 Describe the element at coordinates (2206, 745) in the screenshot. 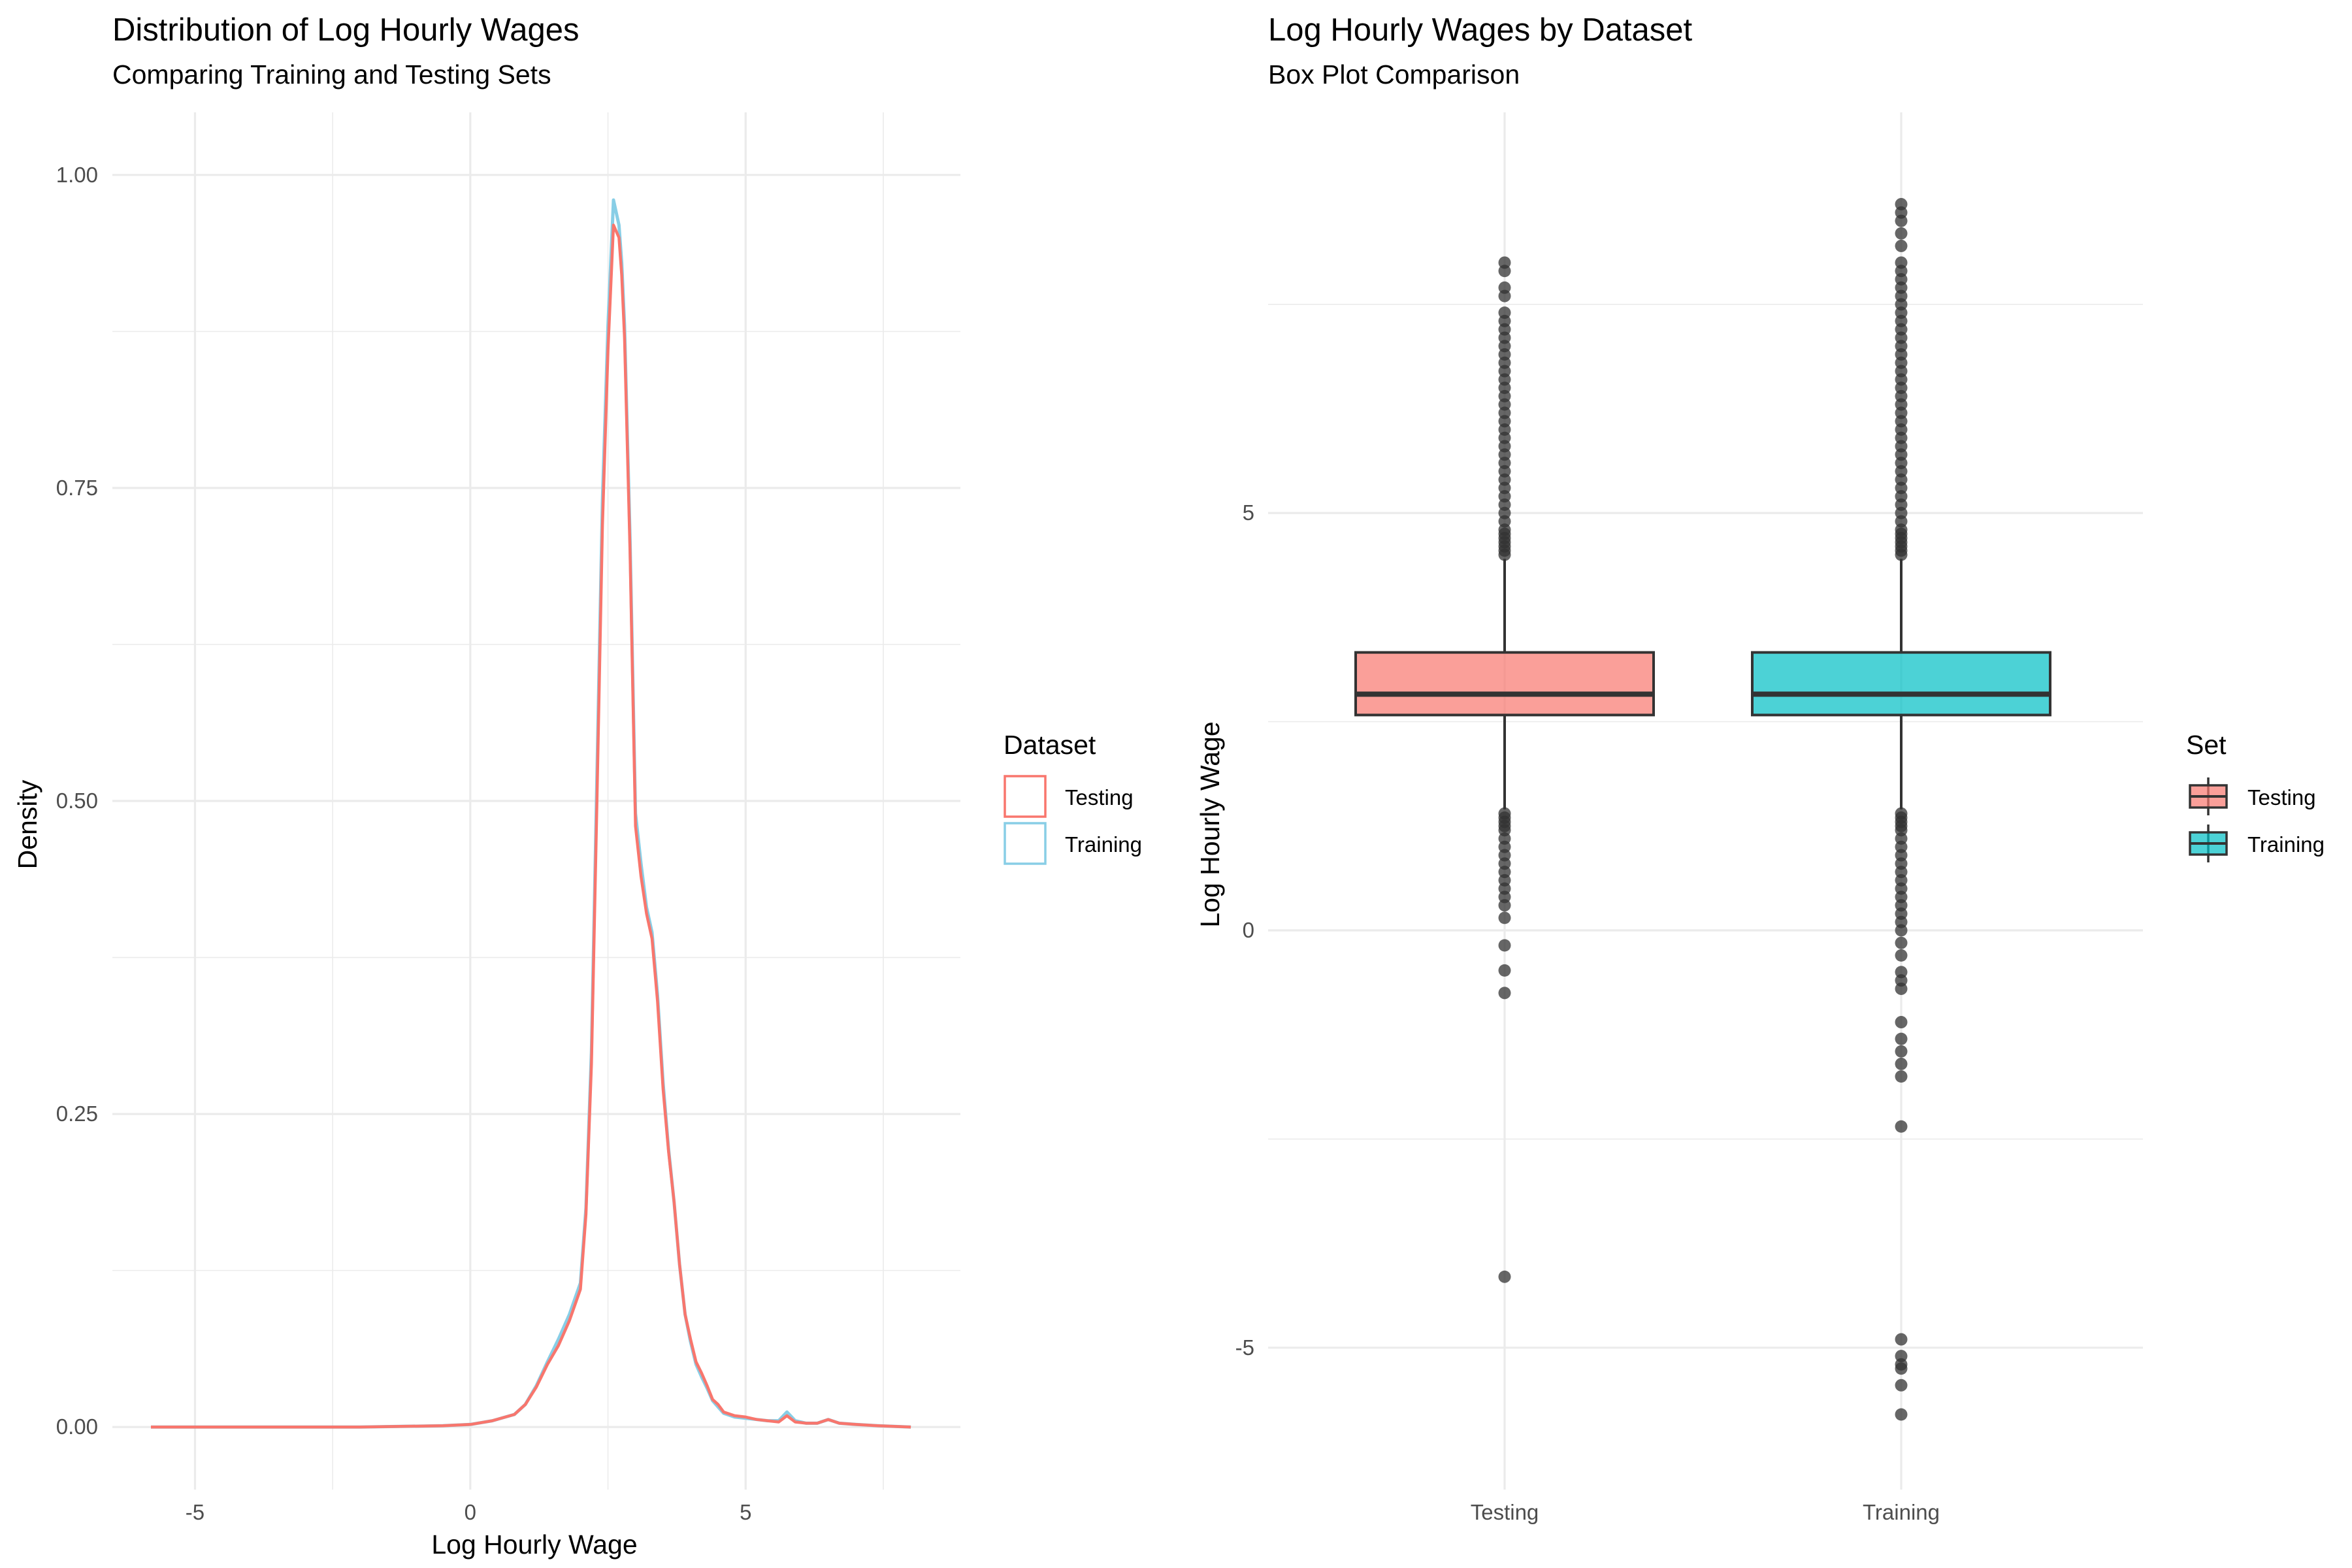

I see `box-legend-title: Set` at that location.